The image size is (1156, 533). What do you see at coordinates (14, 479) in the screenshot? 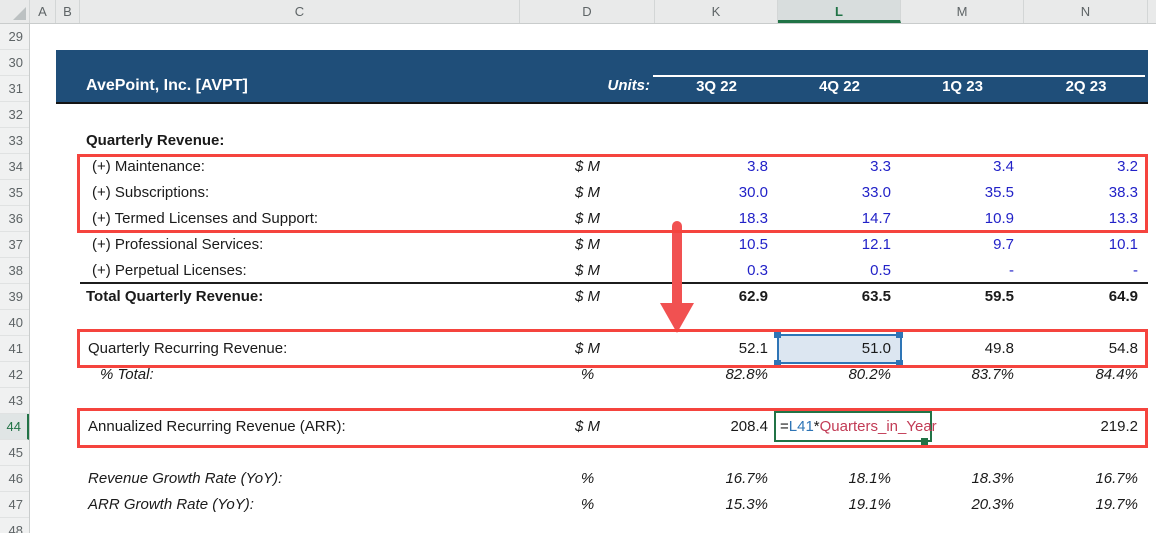
I see `row-header-46: 46` at bounding box center [14, 479].